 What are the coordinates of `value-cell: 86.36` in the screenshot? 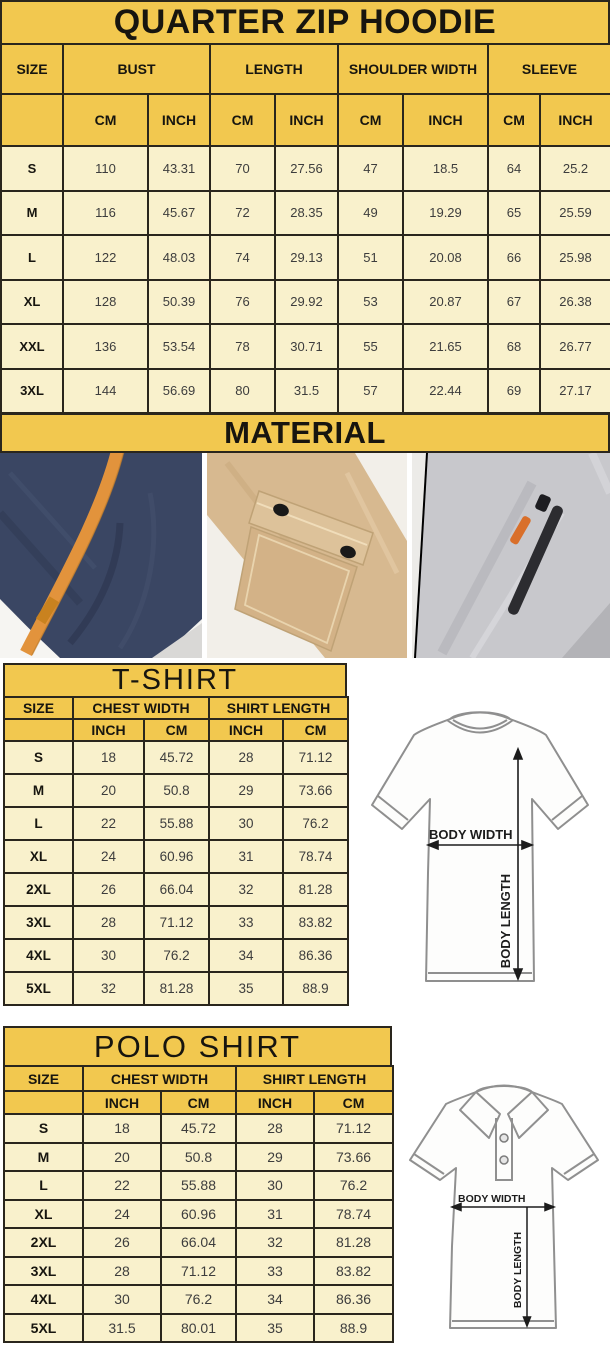 It's located at (353, 1299).